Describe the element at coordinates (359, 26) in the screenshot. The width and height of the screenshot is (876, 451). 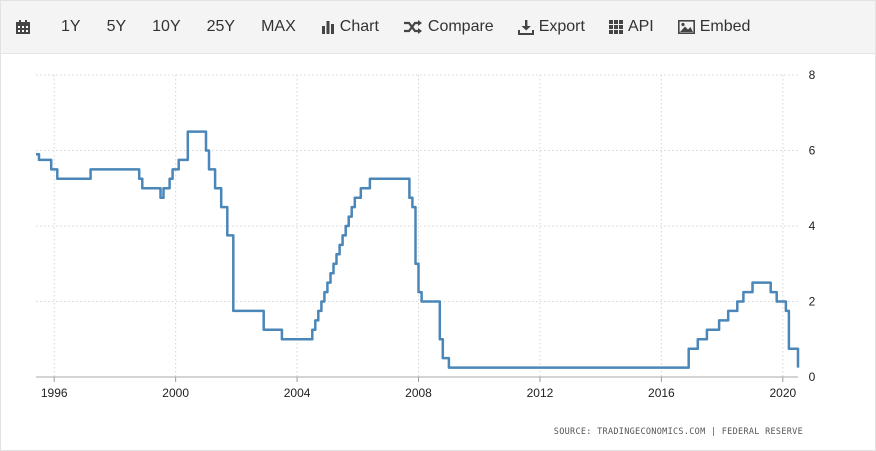
I see `chart-button-label: Chart` at that location.